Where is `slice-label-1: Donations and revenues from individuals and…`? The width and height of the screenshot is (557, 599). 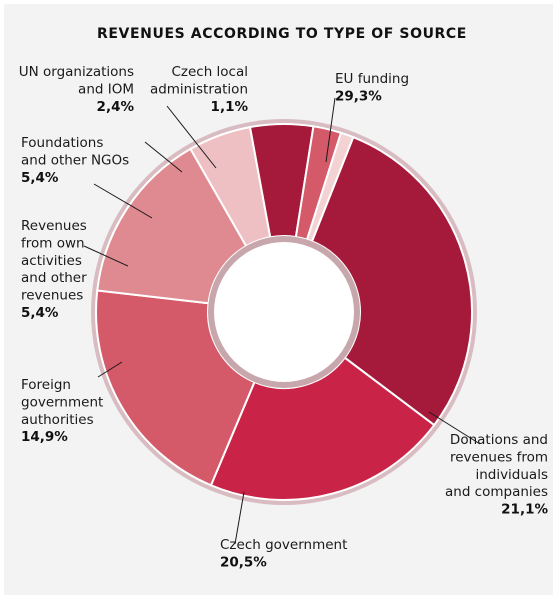
slice-label-1: Donations and revenues from individuals and… is located at coordinates (496, 475).